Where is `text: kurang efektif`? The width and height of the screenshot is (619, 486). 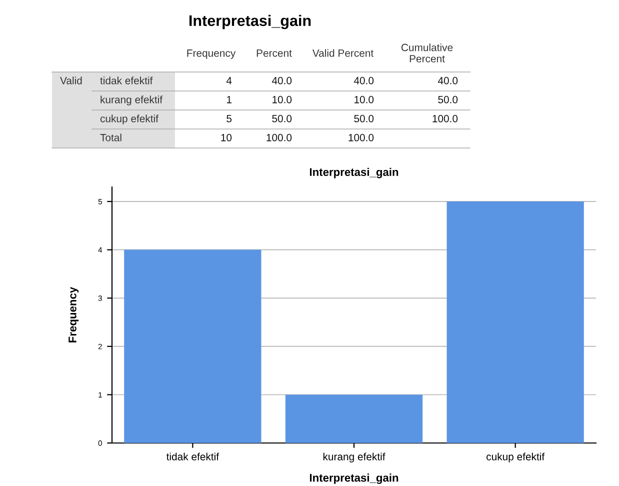
text: kurang efektif is located at coordinates (131, 101).